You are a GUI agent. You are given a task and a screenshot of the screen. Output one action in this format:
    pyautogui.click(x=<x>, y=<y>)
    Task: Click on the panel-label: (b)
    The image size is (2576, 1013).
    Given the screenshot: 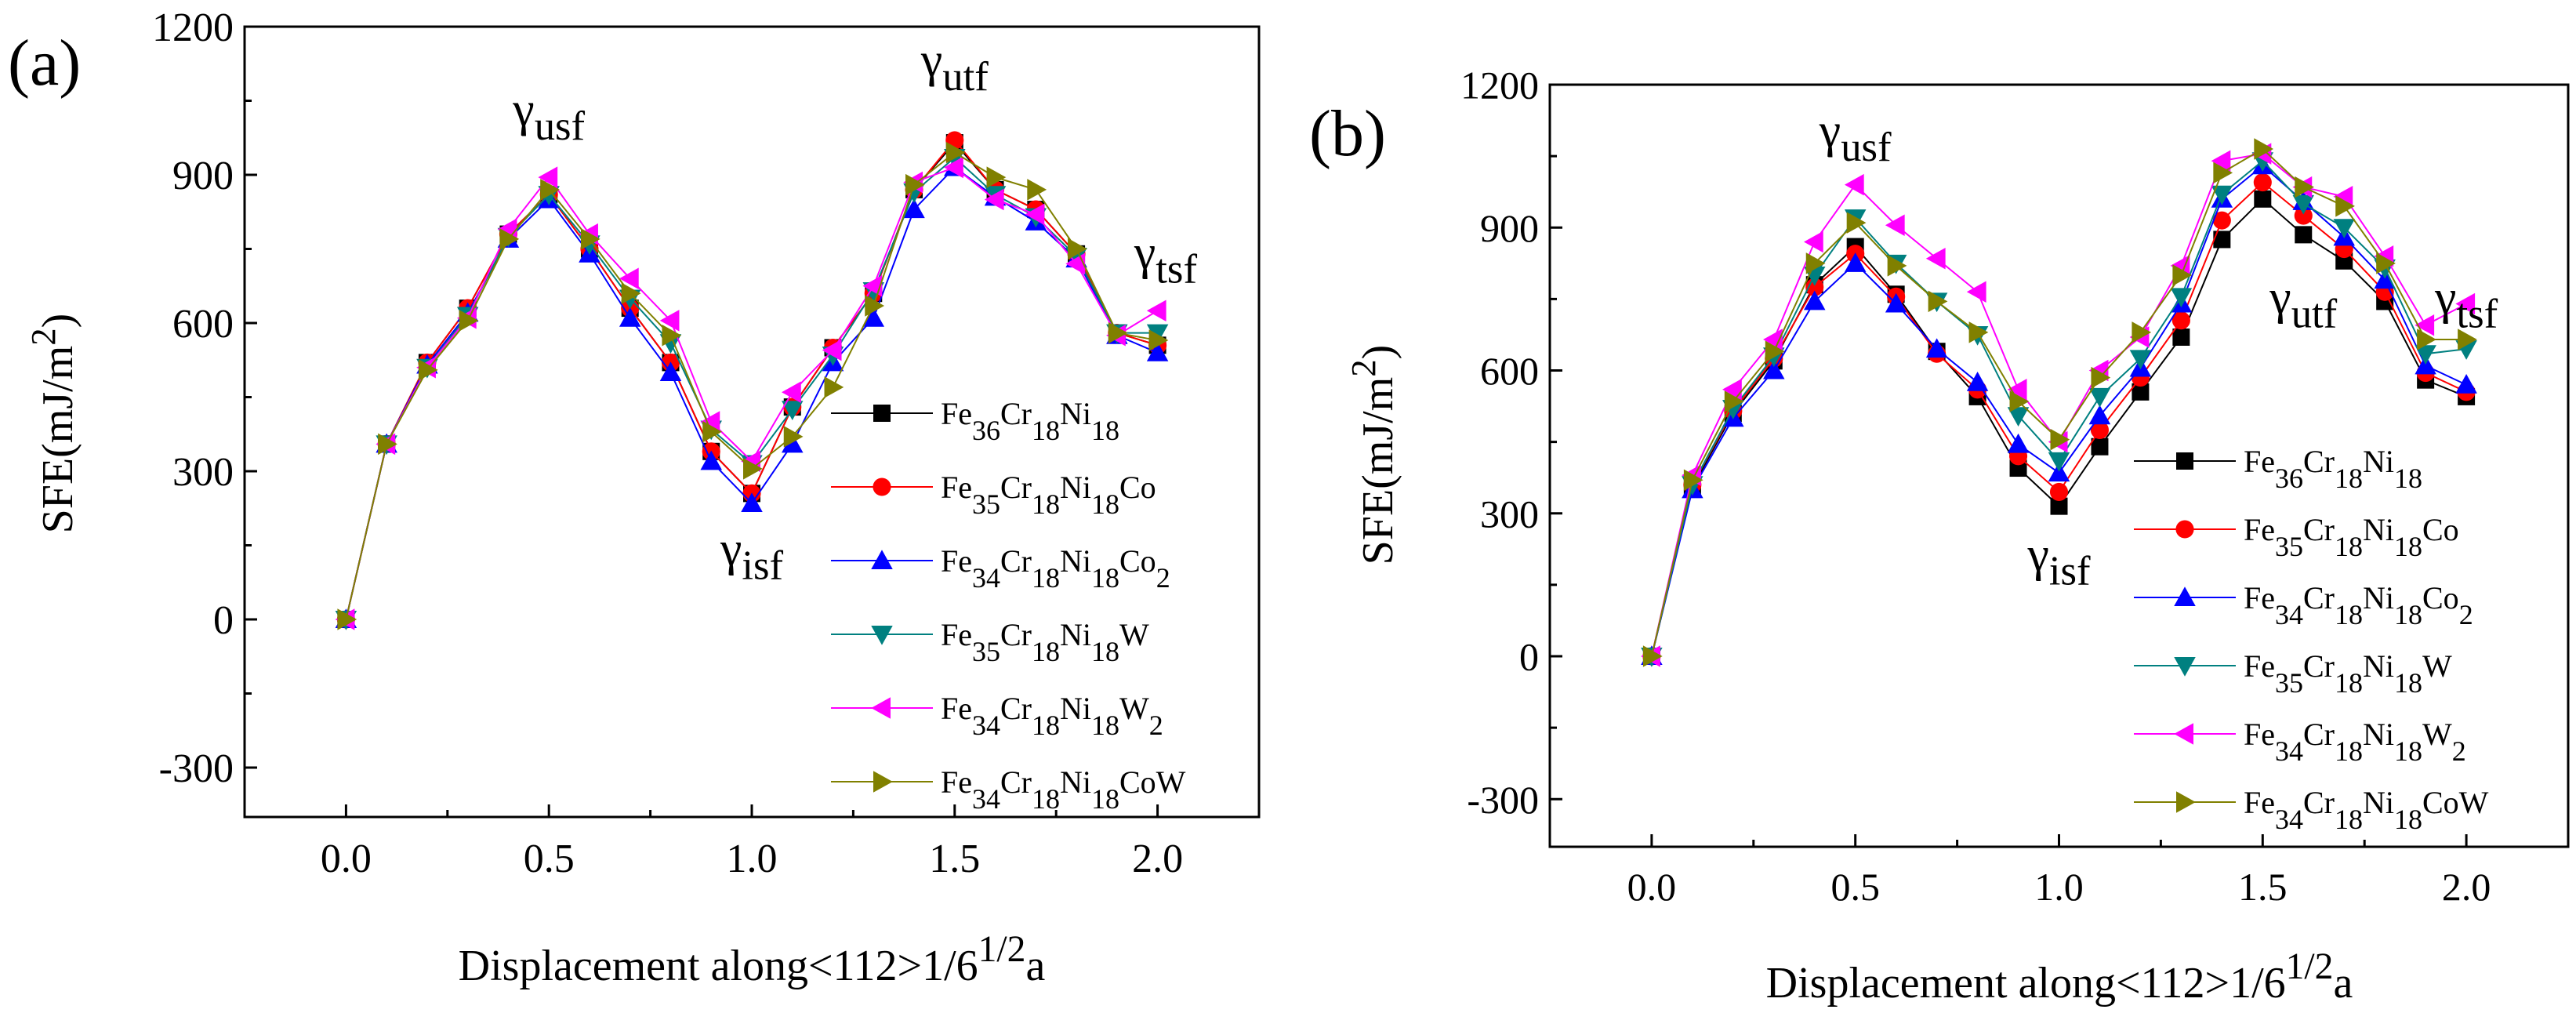 What is the action you would take?
    pyautogui.click(x=1348, y=133)
    